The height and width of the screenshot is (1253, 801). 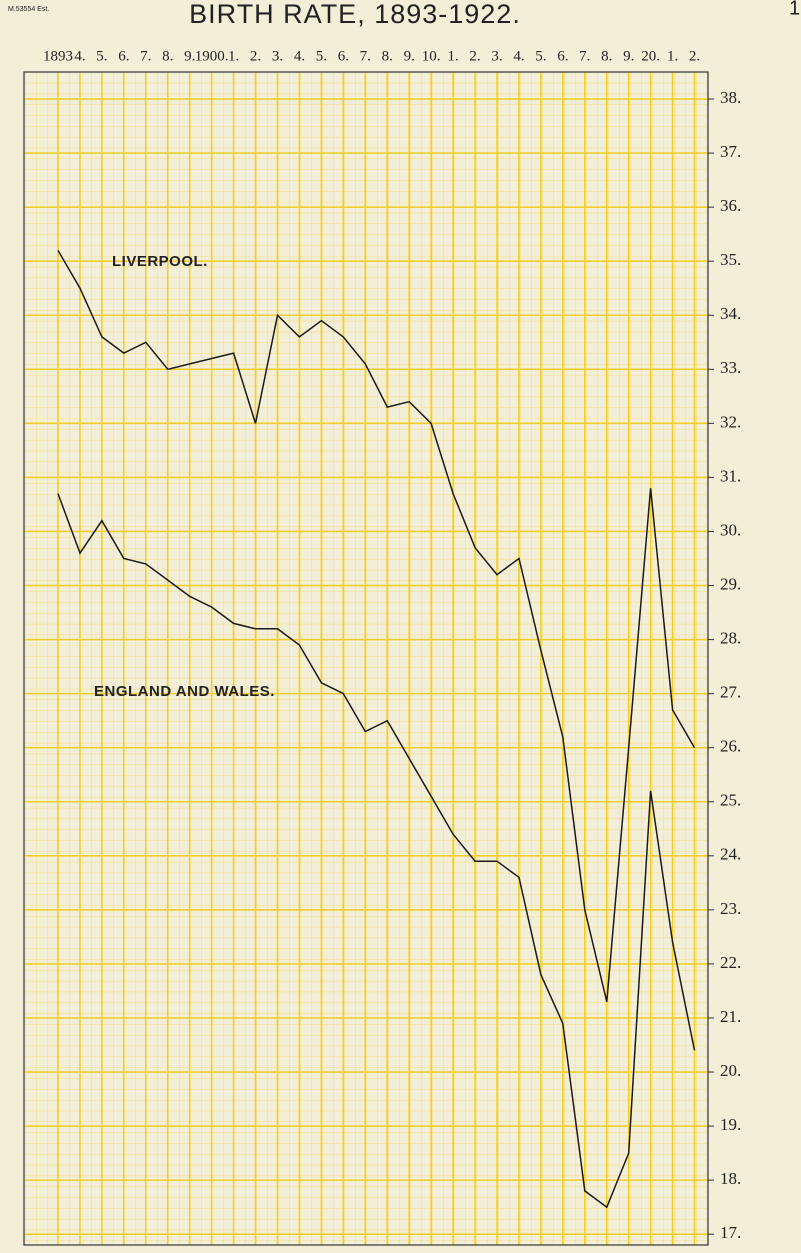 What do you see at coordinates (730, 1124) in the screenshot?
I see `y-tick-label: 19.` at bounding box center [730, 1124].